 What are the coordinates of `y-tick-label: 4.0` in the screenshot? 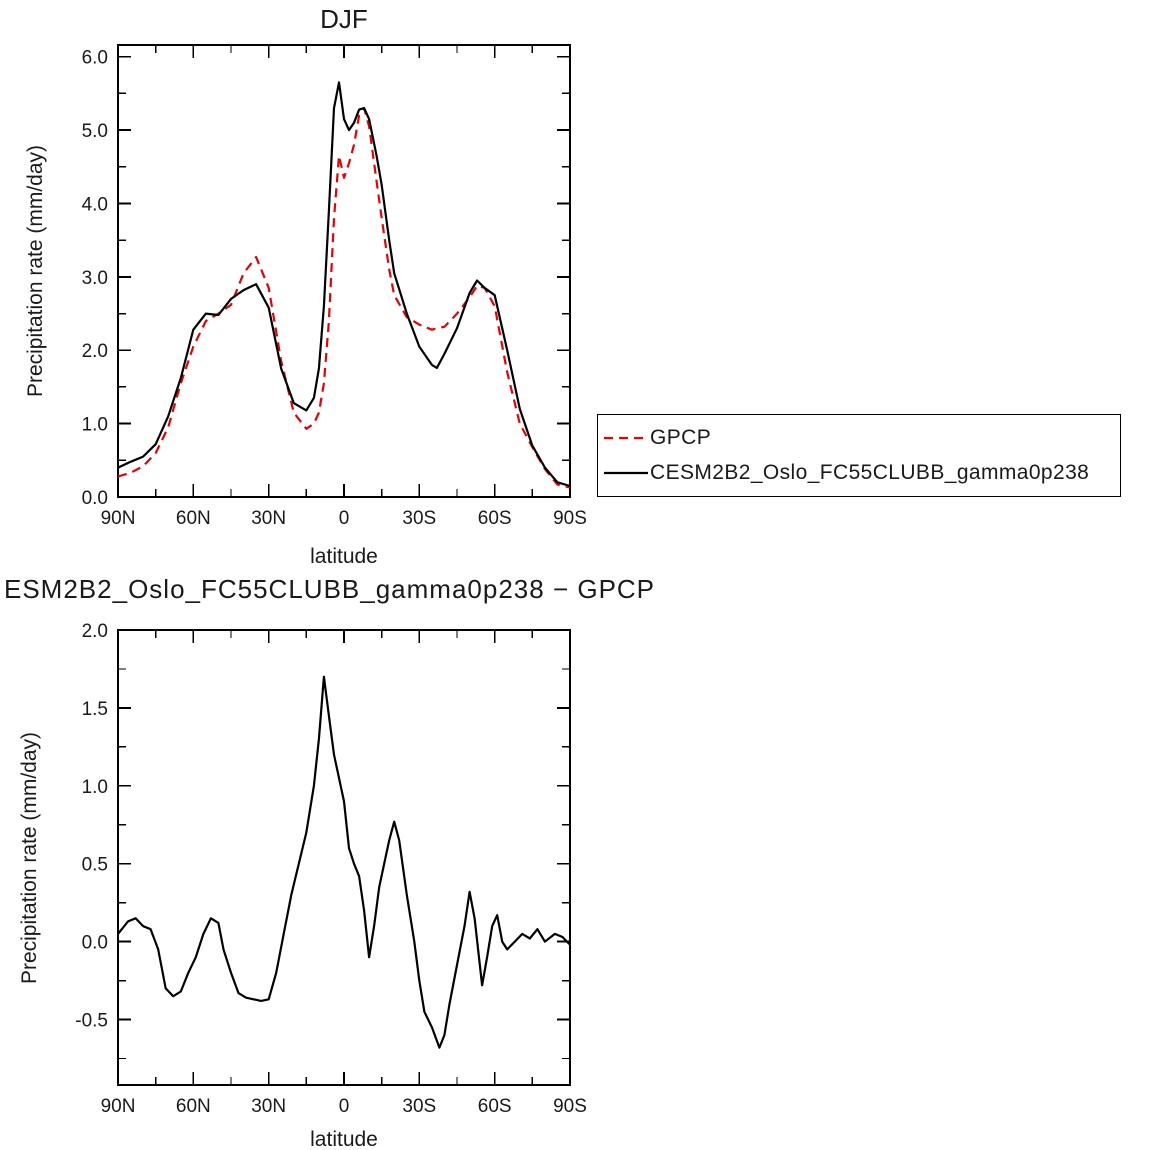 It's located at (95, 204).